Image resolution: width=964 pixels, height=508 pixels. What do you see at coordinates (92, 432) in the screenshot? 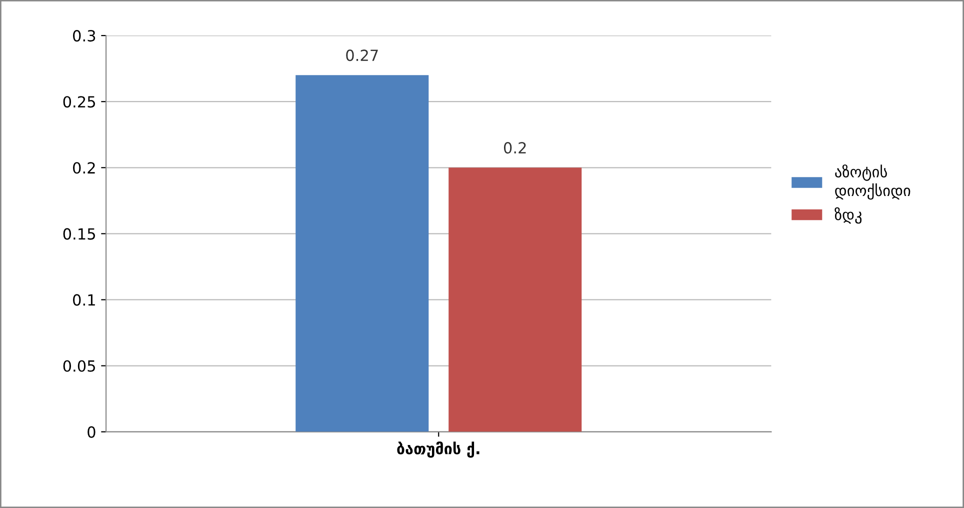
I see `y-tick-label: 0` at bounding box center [92, 432].